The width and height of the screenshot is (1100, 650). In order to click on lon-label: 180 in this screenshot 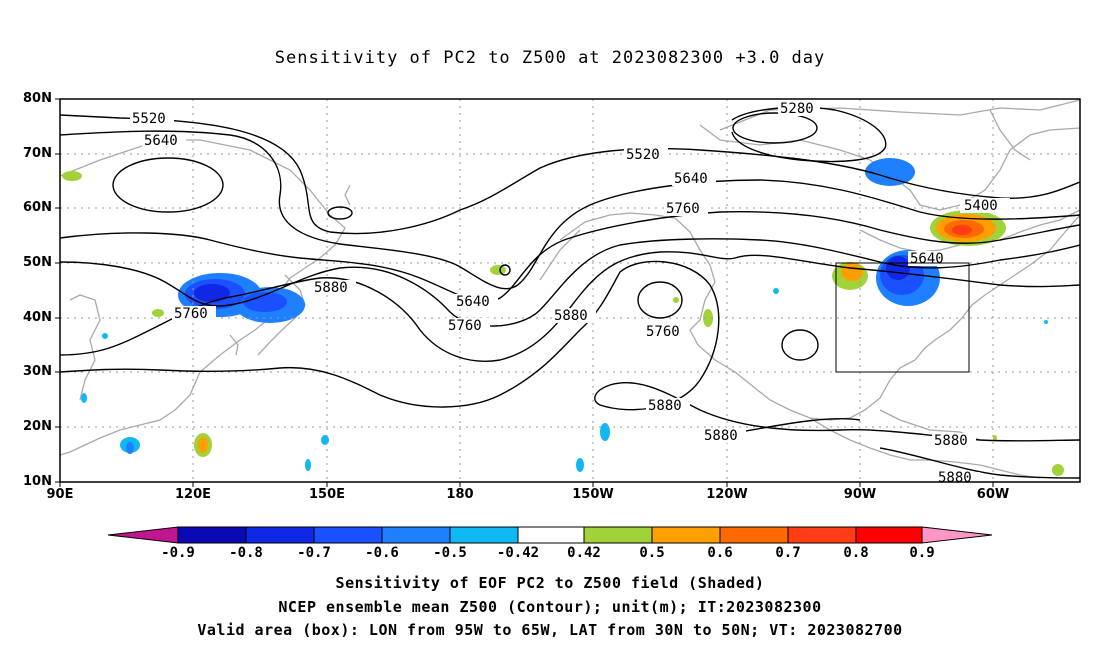, I will do `click(460, 494)`.